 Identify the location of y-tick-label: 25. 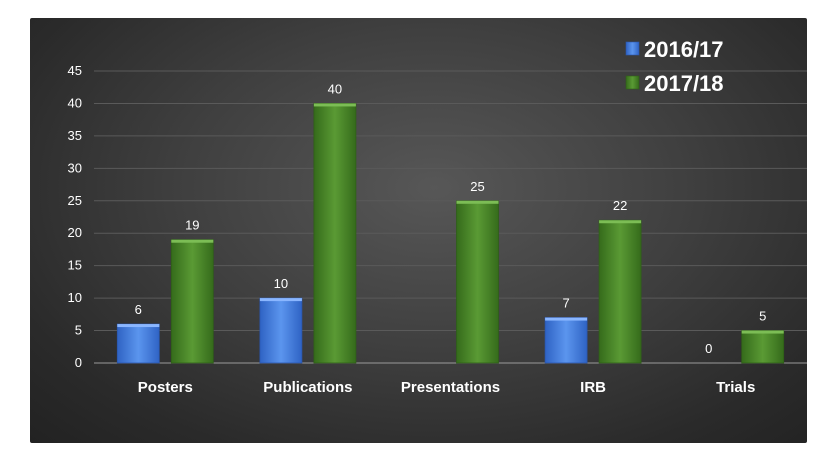
(75, 200).